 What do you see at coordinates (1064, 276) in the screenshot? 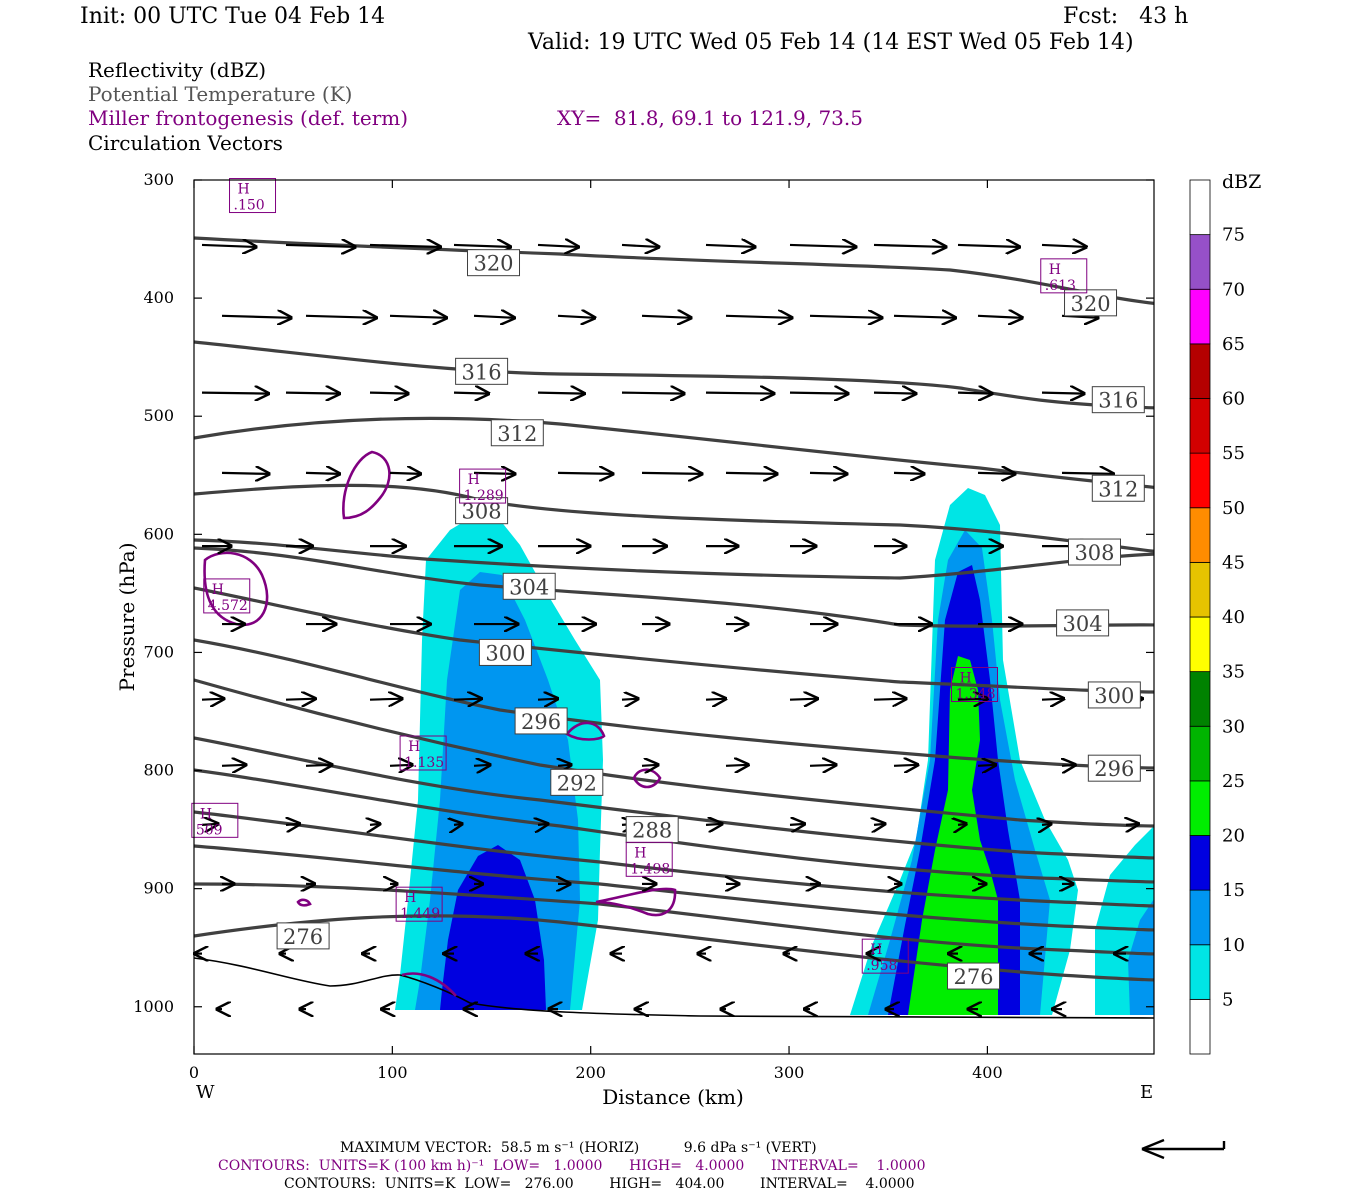
I see `miller-max-label: H.613` at bounding box center [1064, 276].